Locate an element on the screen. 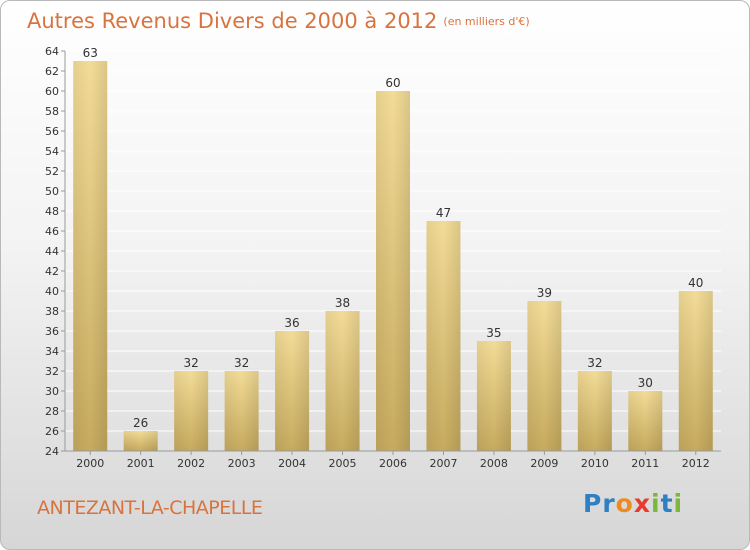  bar-shade-2011 is located at coordinates (645, 421).